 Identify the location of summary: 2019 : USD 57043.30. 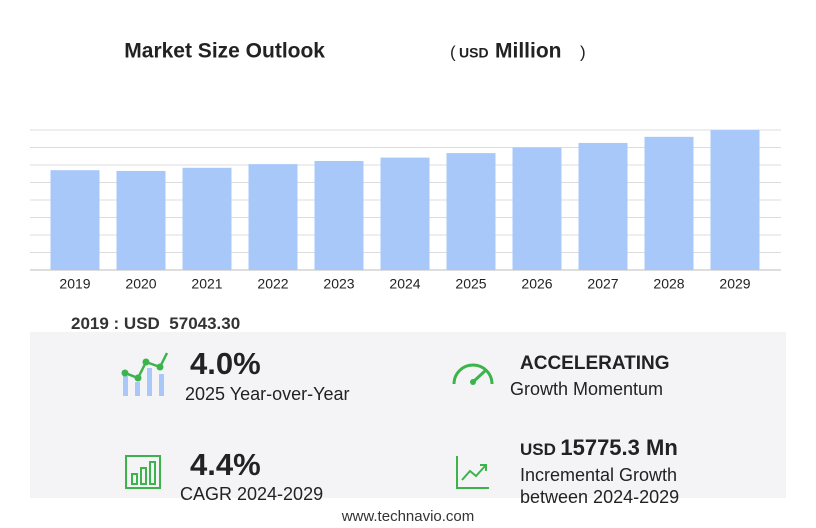
(155, 324).